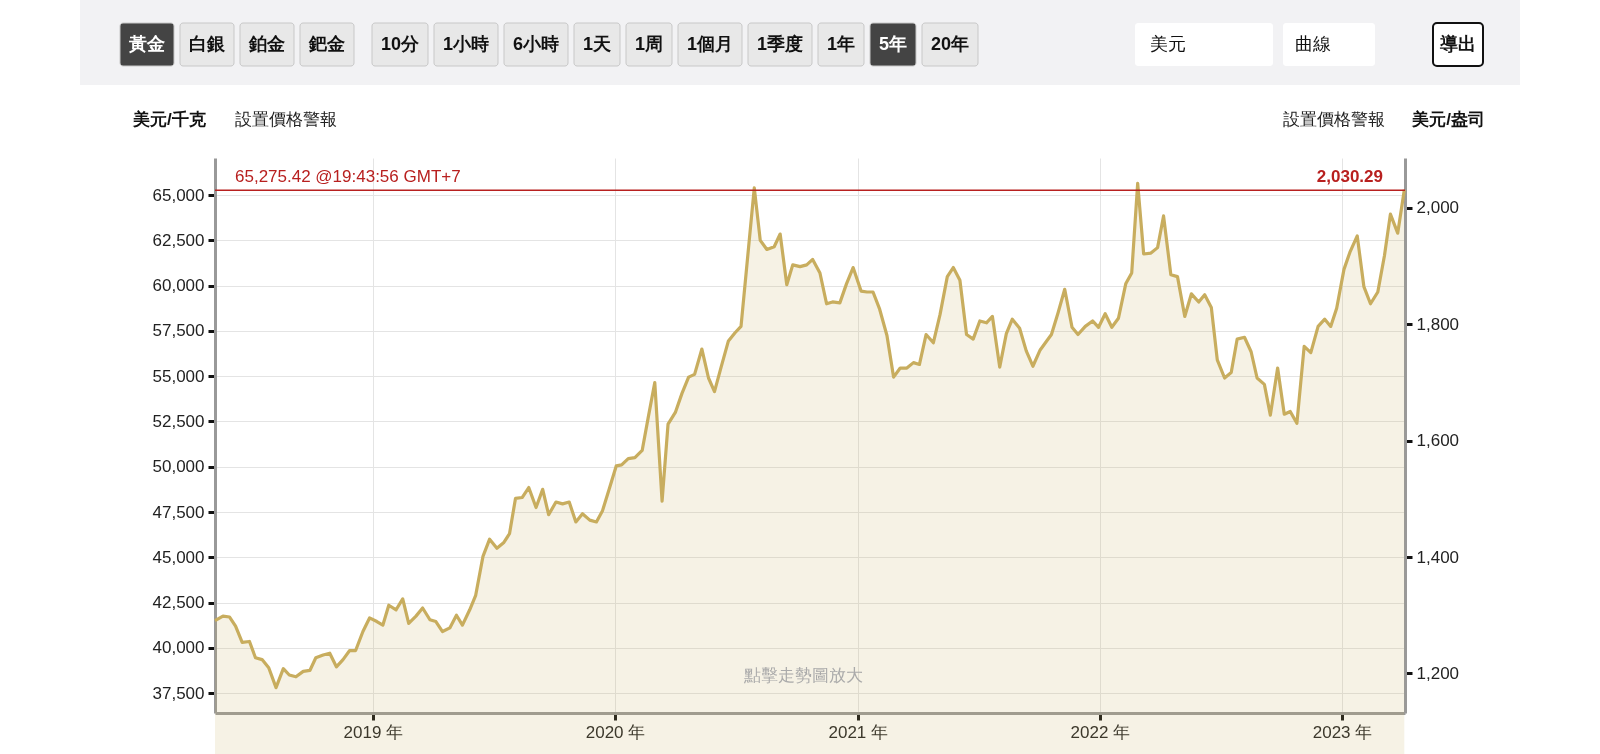  What do you see at coordinates (893, 44) in the screenshot?
I see `text: 5年` at bounding box center [893, 44].